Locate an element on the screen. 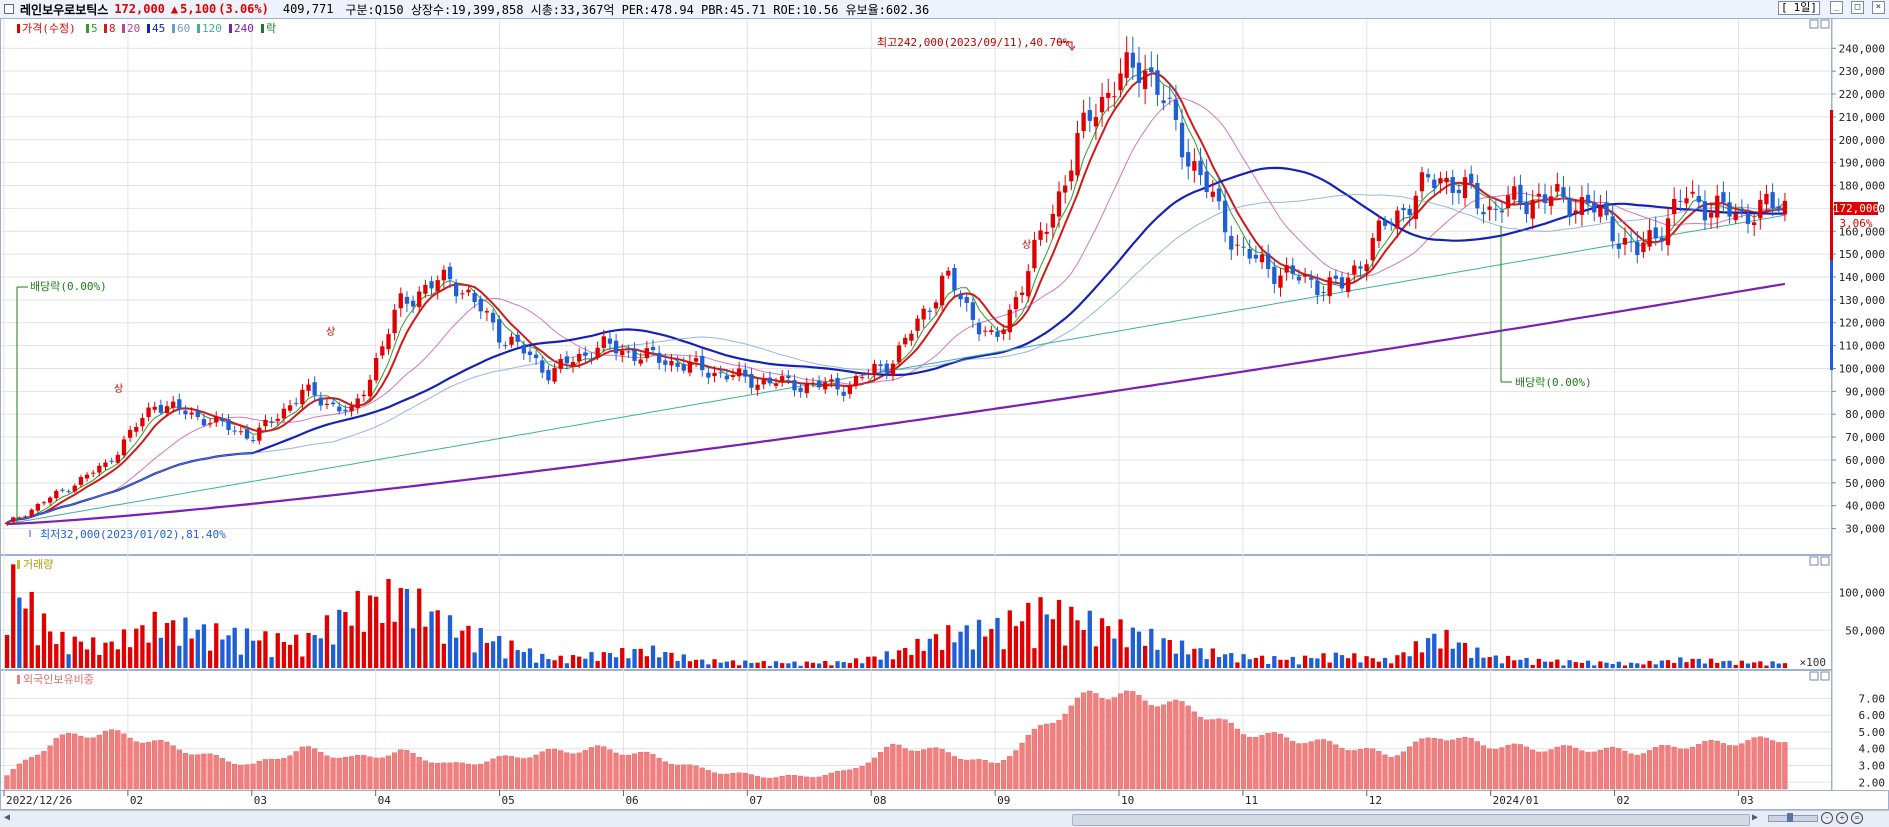  volume-panel-buttons is located at coordinates (1819, 561).